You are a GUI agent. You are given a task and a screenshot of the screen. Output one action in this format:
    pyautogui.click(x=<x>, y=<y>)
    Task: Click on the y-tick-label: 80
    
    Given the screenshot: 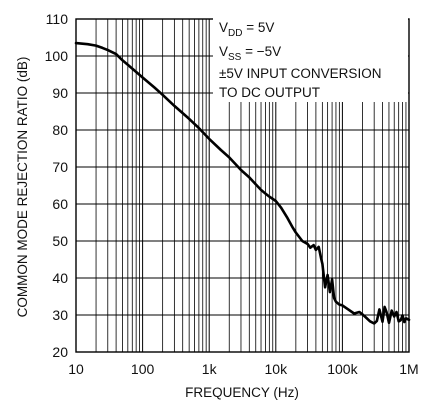 What is the action you would take?
    pyautogui.click(x=60, y=130)
    